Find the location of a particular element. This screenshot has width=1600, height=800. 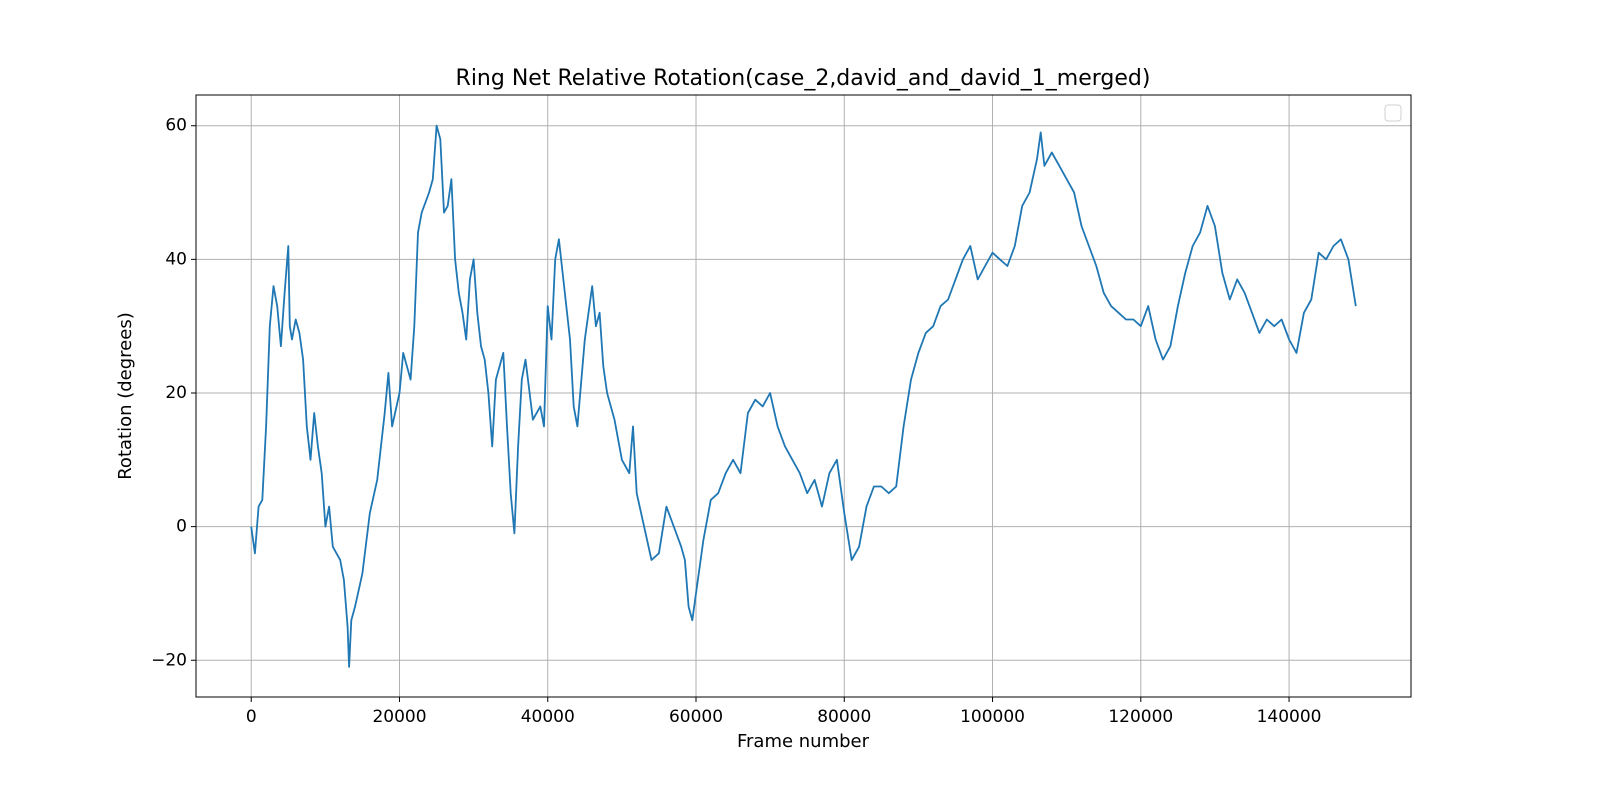

x-tick-label: 60000 is located at coordinates (696, 717).